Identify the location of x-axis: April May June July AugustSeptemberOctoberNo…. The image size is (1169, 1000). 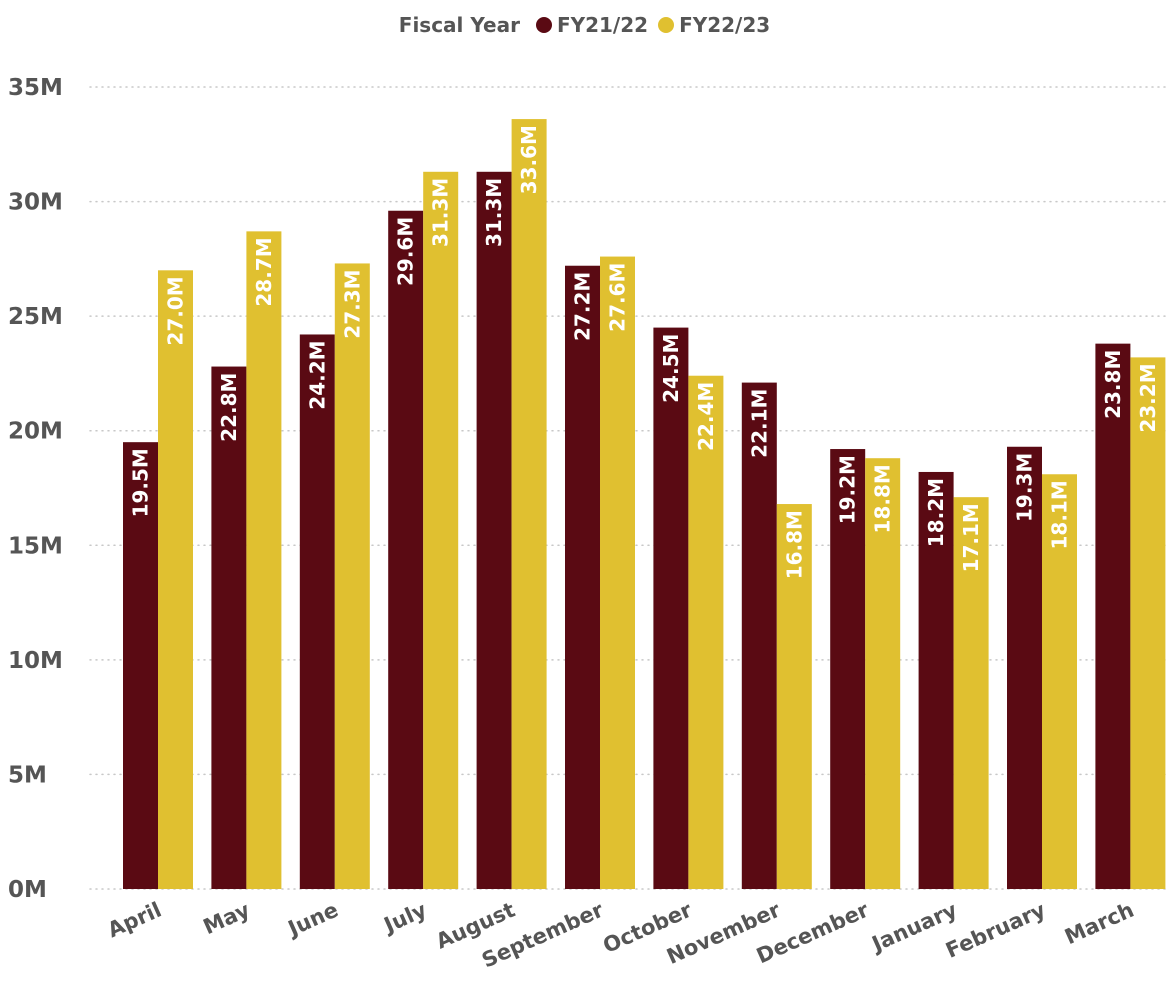
(620, 934).